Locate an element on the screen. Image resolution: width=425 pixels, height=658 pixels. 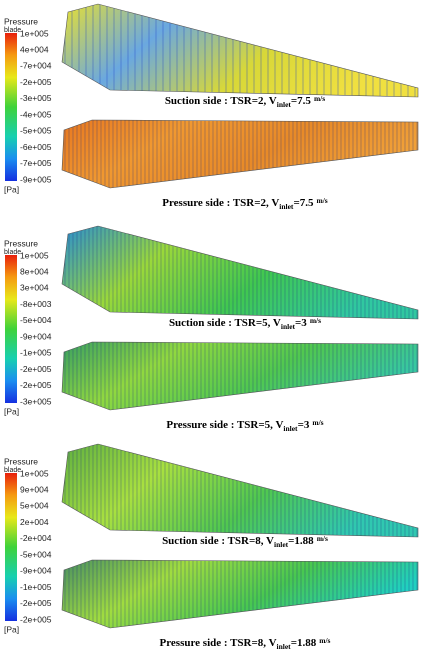
caption-text: Pressure side : TSR=2, V is located at coordinates (220, 203).